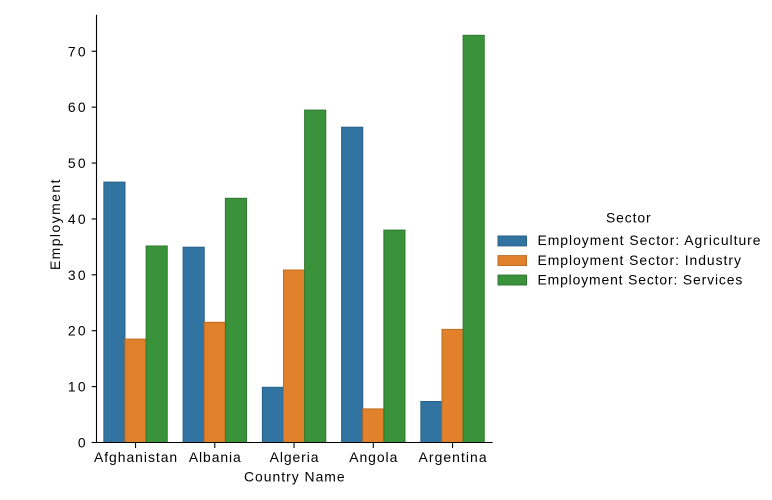  What do you see at coordinates (453, 457) in the screenshot?
I see `svg-text: Argentina` at bounding box center [453, 457].